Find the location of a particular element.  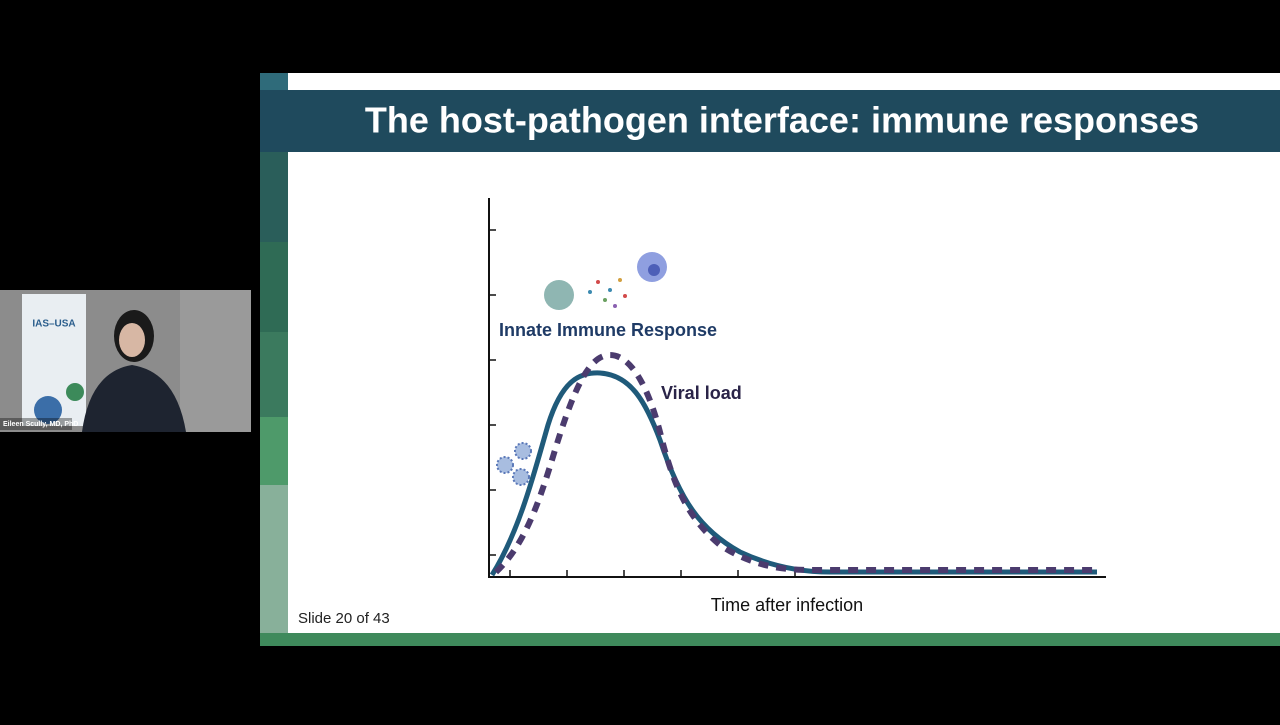

cell-icons is located at coordinates (605, 281).